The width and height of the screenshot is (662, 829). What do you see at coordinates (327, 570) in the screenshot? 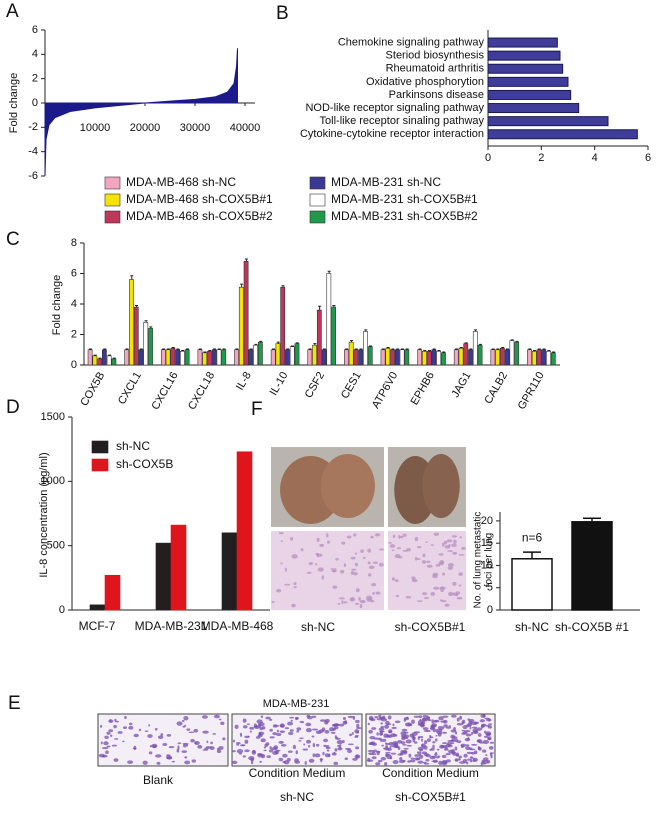
I see `histology-photo` at bounding box center [327, 570].